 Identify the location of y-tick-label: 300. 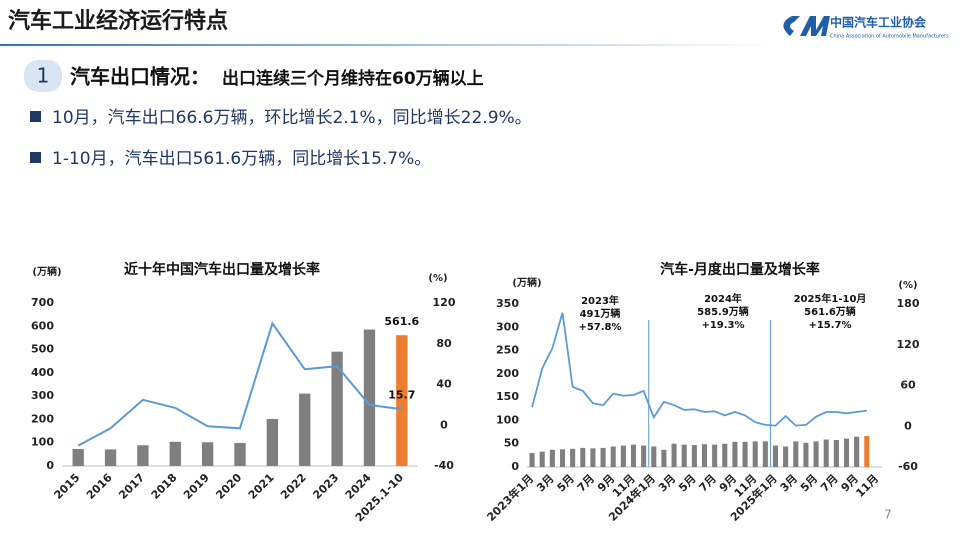
(42, 395).